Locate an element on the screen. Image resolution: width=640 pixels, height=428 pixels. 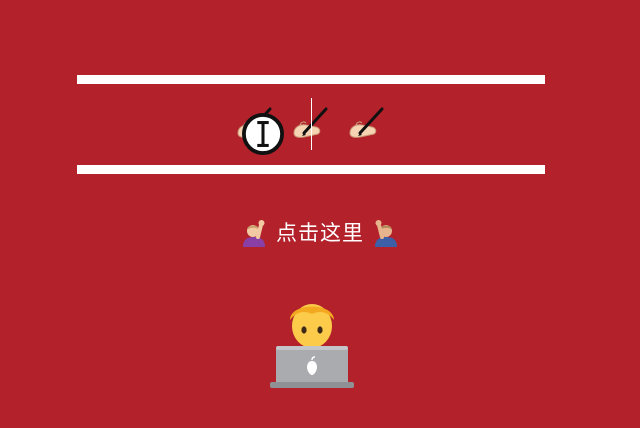
input-border-top is located at coordinates (311, 79).